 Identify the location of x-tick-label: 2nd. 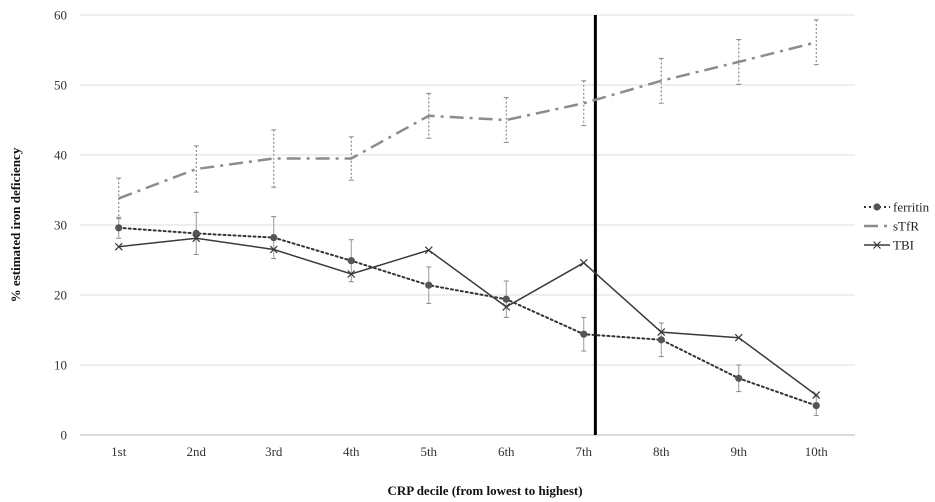
(197, 451).